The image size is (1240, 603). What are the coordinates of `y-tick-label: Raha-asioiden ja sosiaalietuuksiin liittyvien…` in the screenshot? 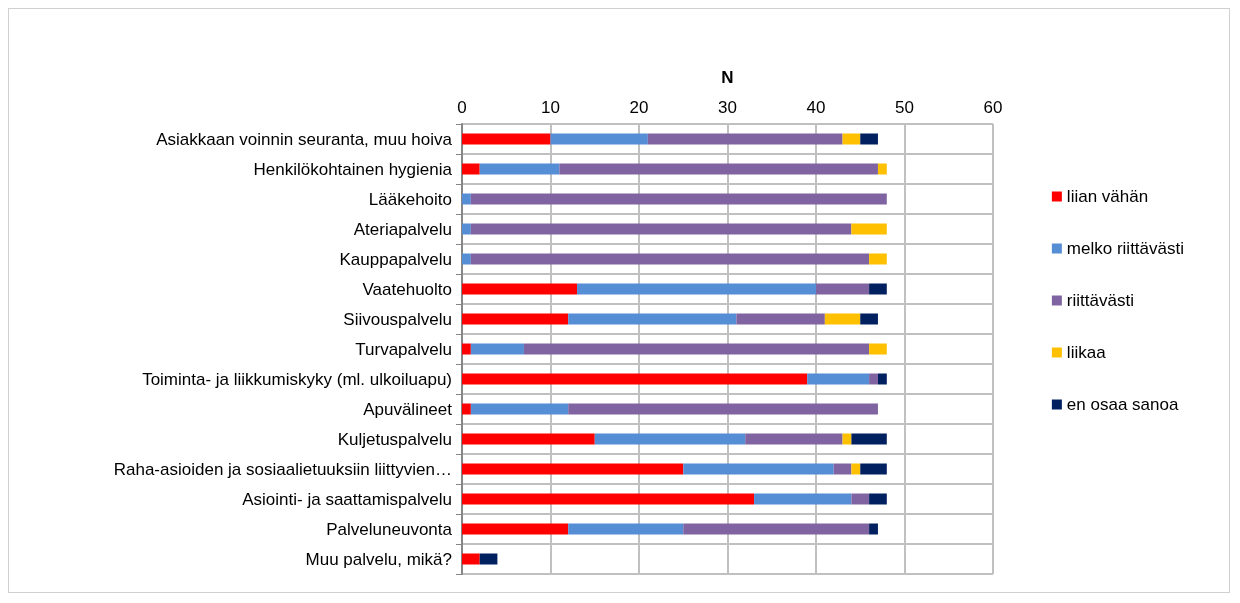 It's located at (282, 469).